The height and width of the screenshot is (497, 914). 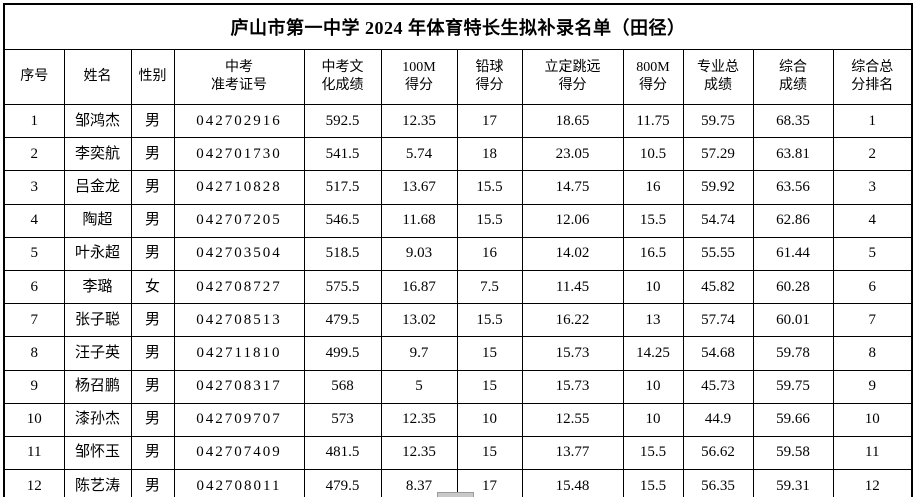 What do you see at coordinates (419, 220) in the screenshot?
I see `table-cell: 11.68` at bounding box center [419, 220].